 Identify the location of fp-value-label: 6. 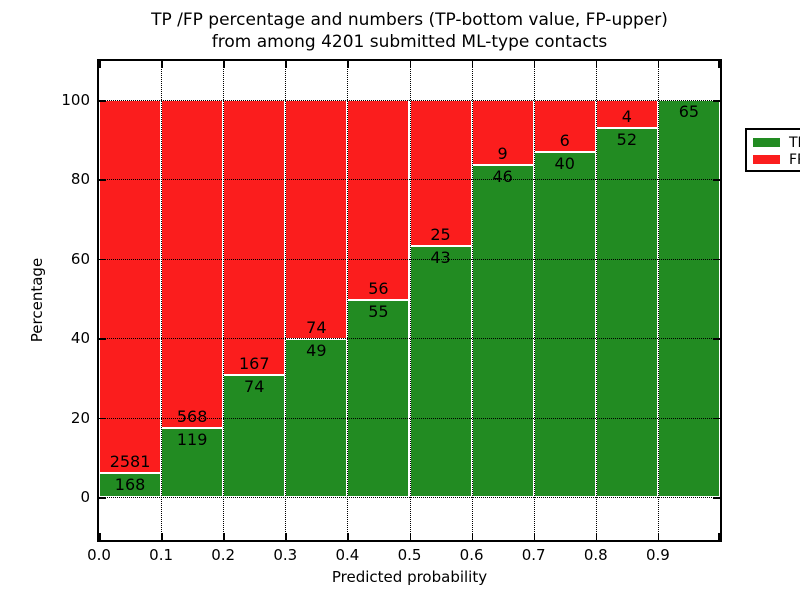
(564, 140).